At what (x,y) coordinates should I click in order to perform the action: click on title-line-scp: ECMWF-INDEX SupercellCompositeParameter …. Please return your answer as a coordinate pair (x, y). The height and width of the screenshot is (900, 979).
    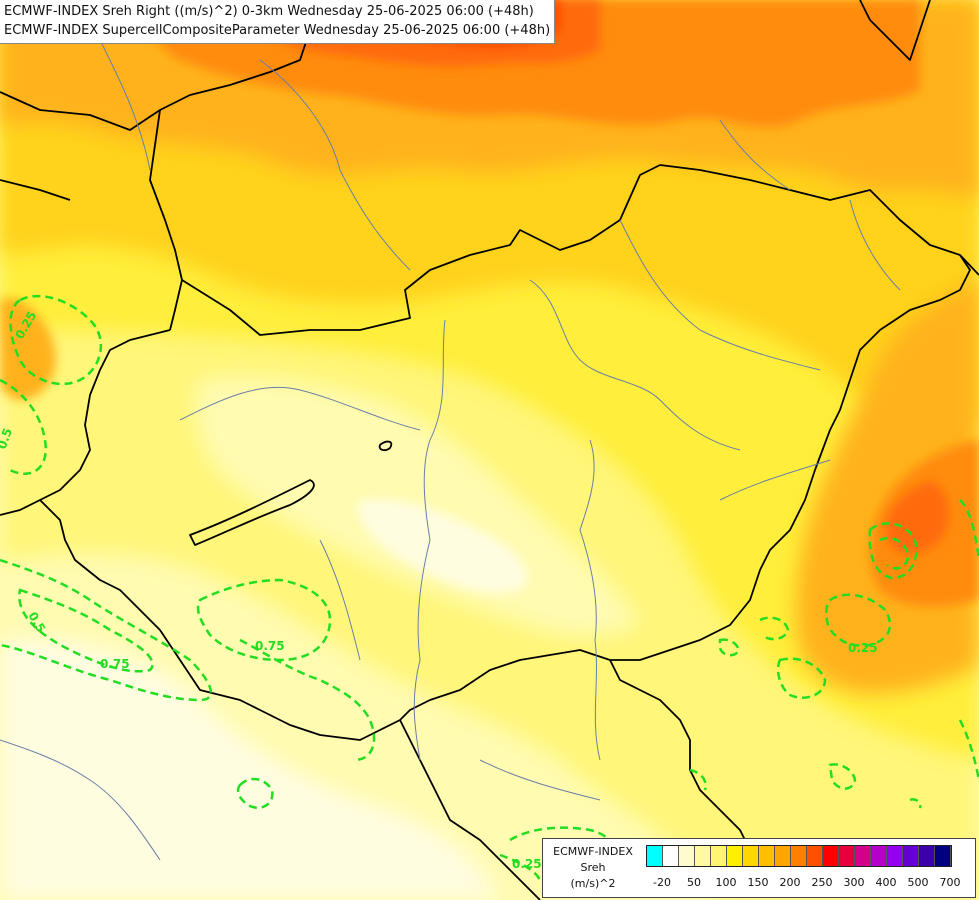
    Looking at the image, I should click on (277, 30).